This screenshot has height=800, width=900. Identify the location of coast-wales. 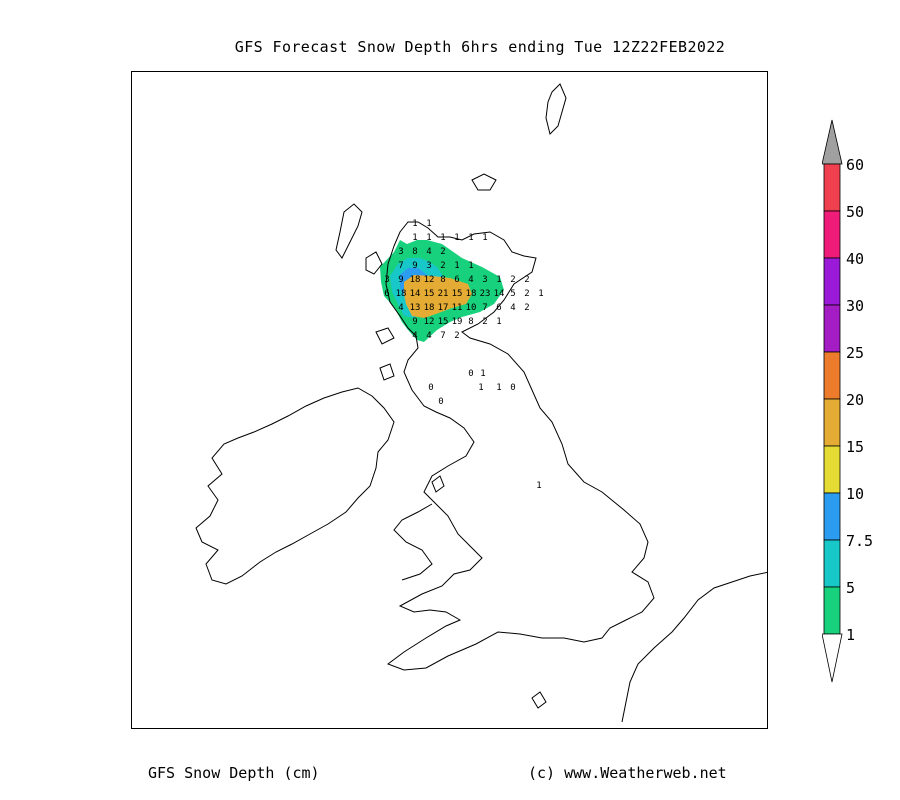
(413, 542).